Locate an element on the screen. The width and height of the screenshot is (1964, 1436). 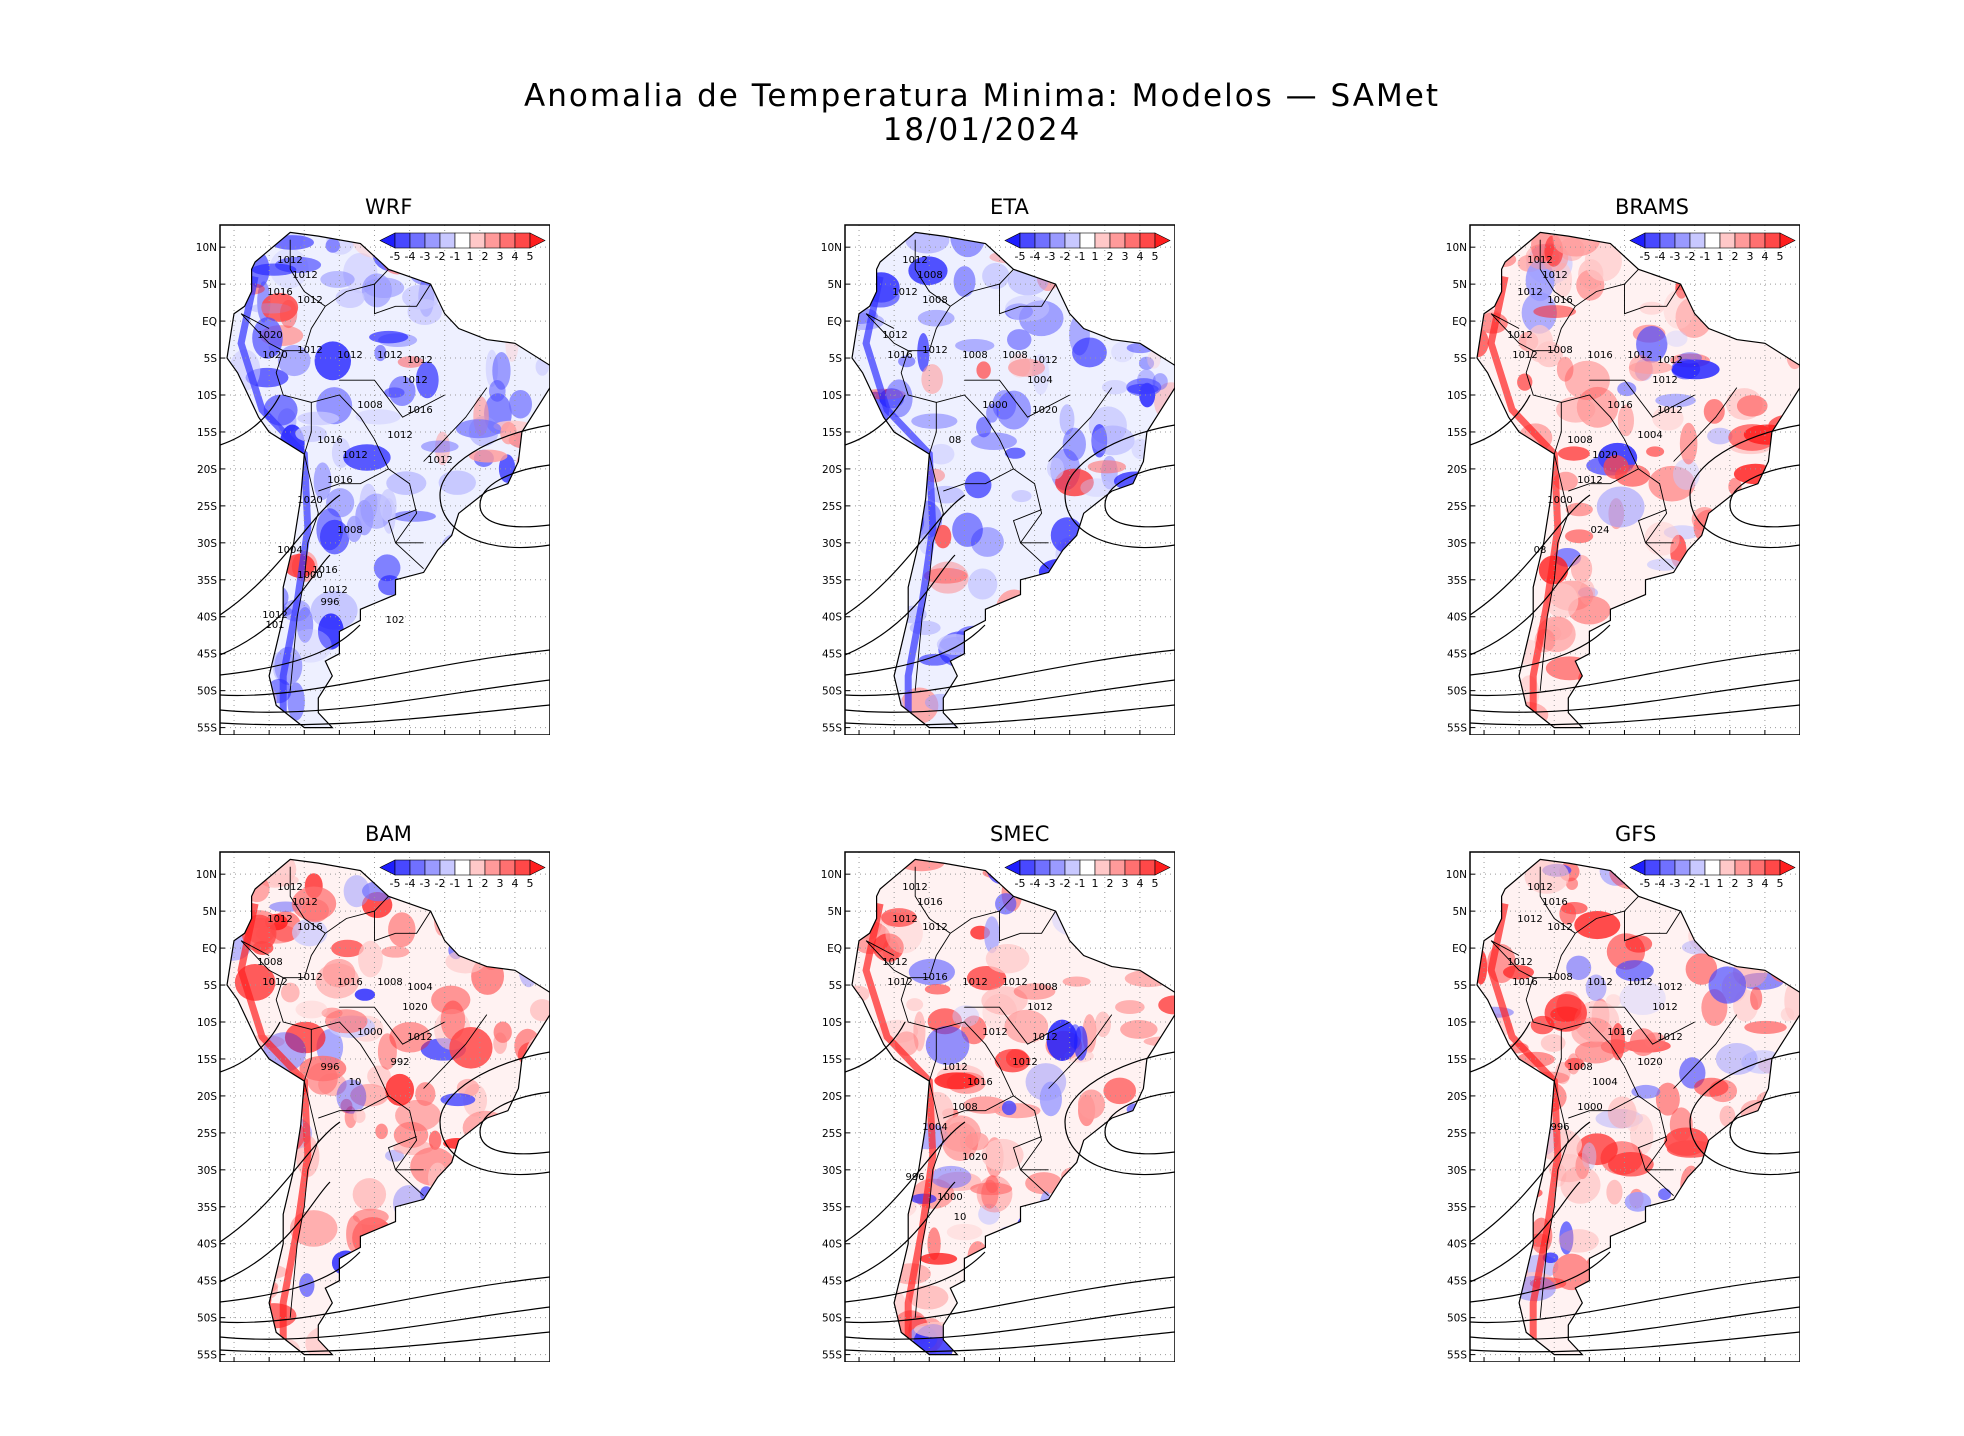
isobar-label: 1020 is located at coordinates (269, 335).